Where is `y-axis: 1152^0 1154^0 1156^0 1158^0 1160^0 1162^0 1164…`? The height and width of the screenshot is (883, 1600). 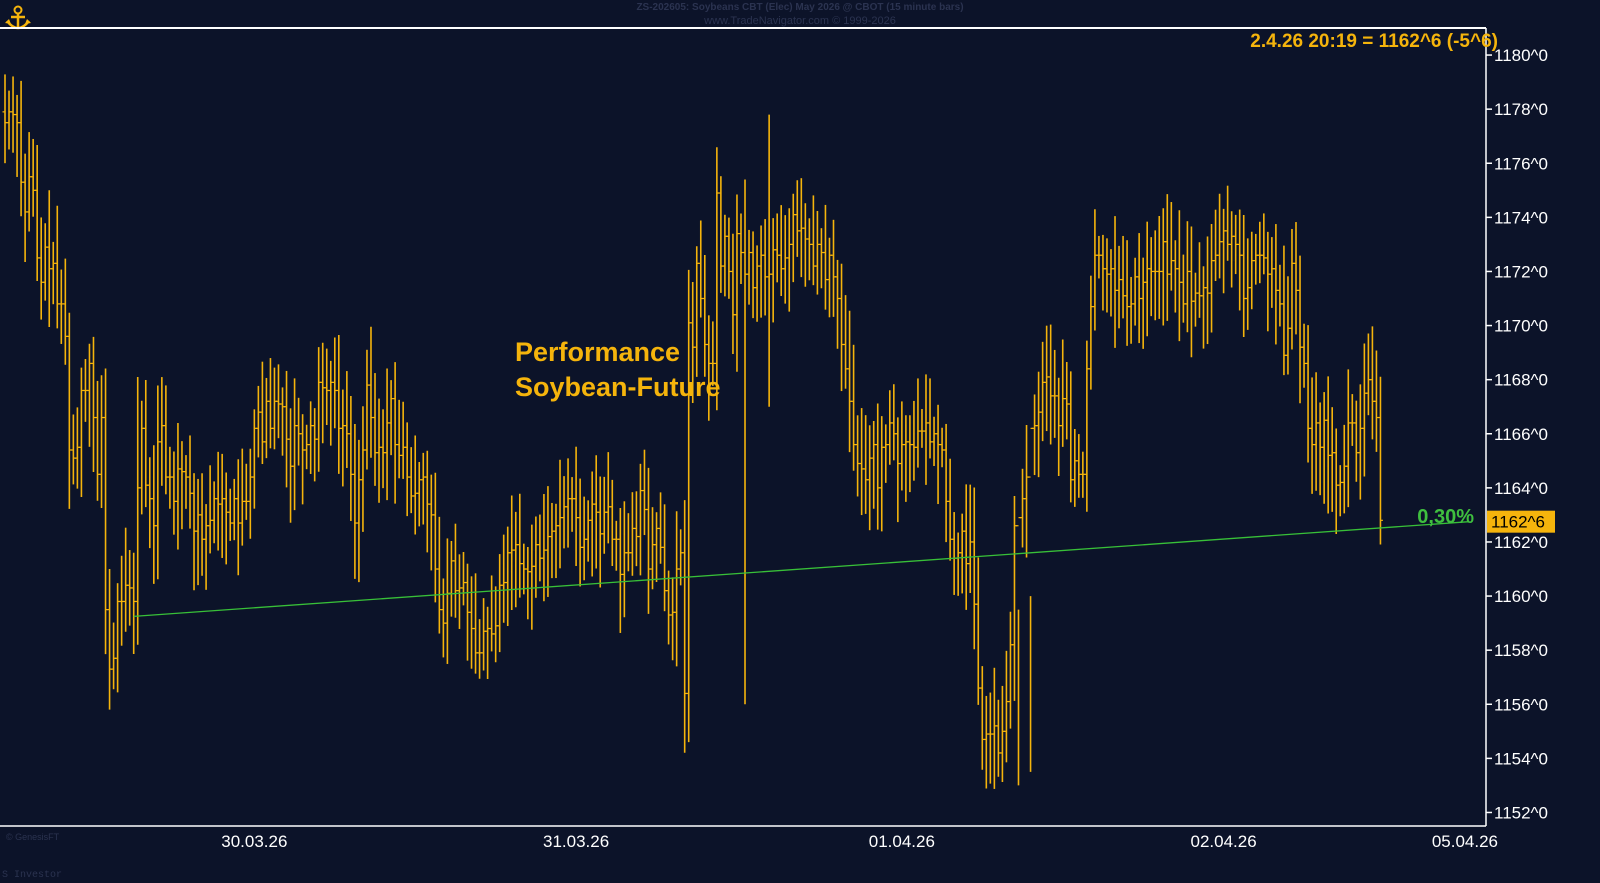 y-axis: 1152^0 1154^0 1156^0 1158^0 1160^0 1162^0 1164… is located at coordinates (1517, 434).